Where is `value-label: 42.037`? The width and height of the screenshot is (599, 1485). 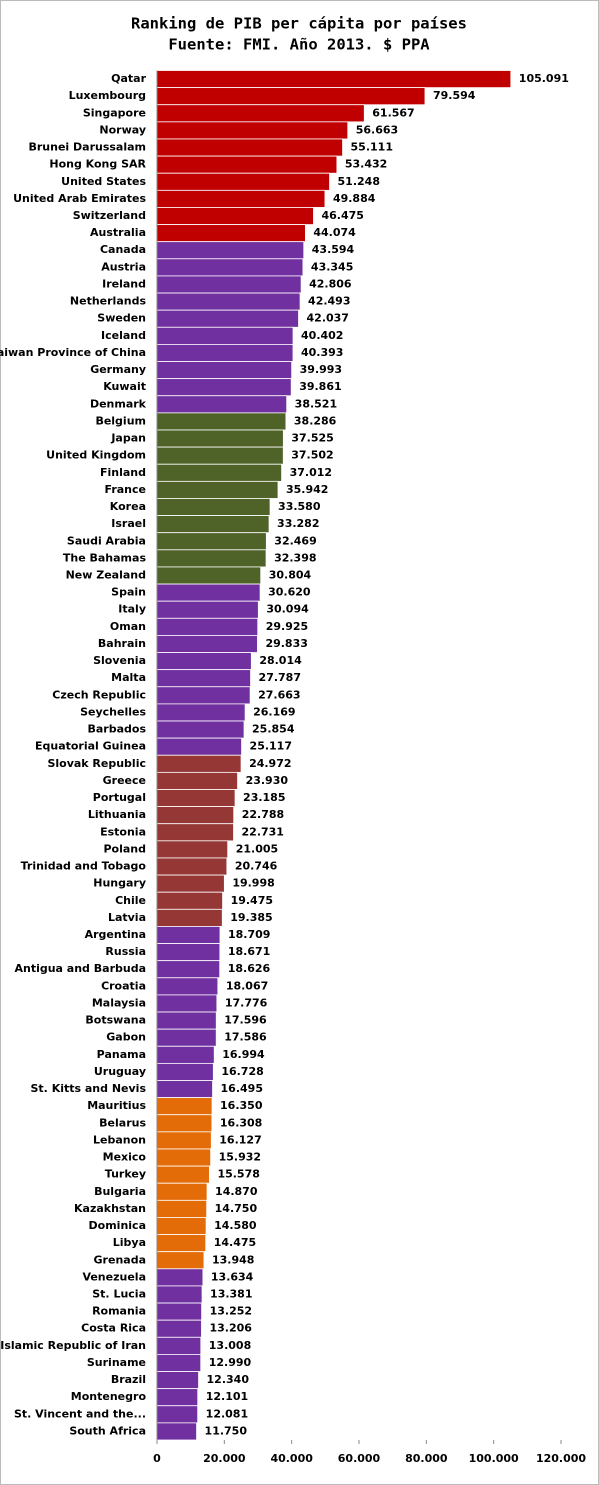 value-label: 42.037 is located at coordinates (328, 318).